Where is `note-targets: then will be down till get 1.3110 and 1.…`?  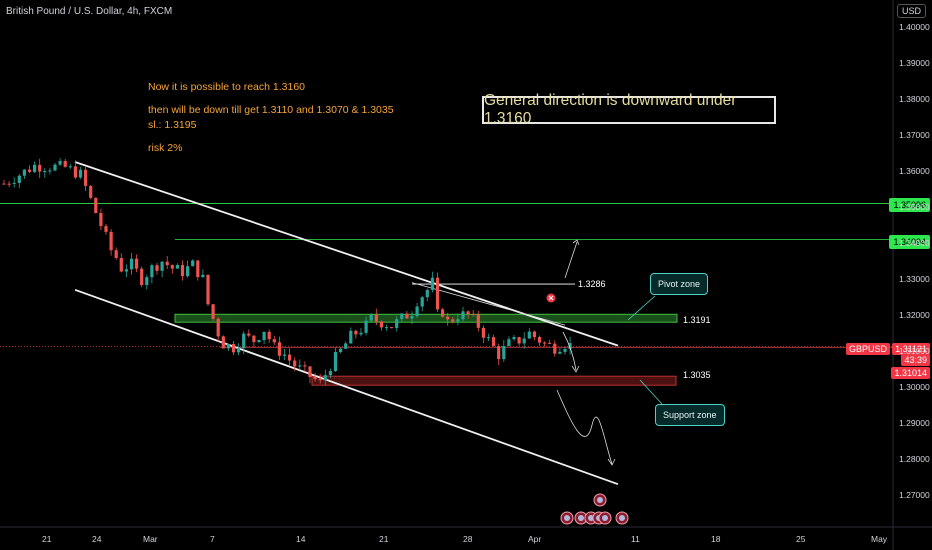
note-targets: then will be down till get 1.3110 and 1.… is located at coordinates (271, 110).